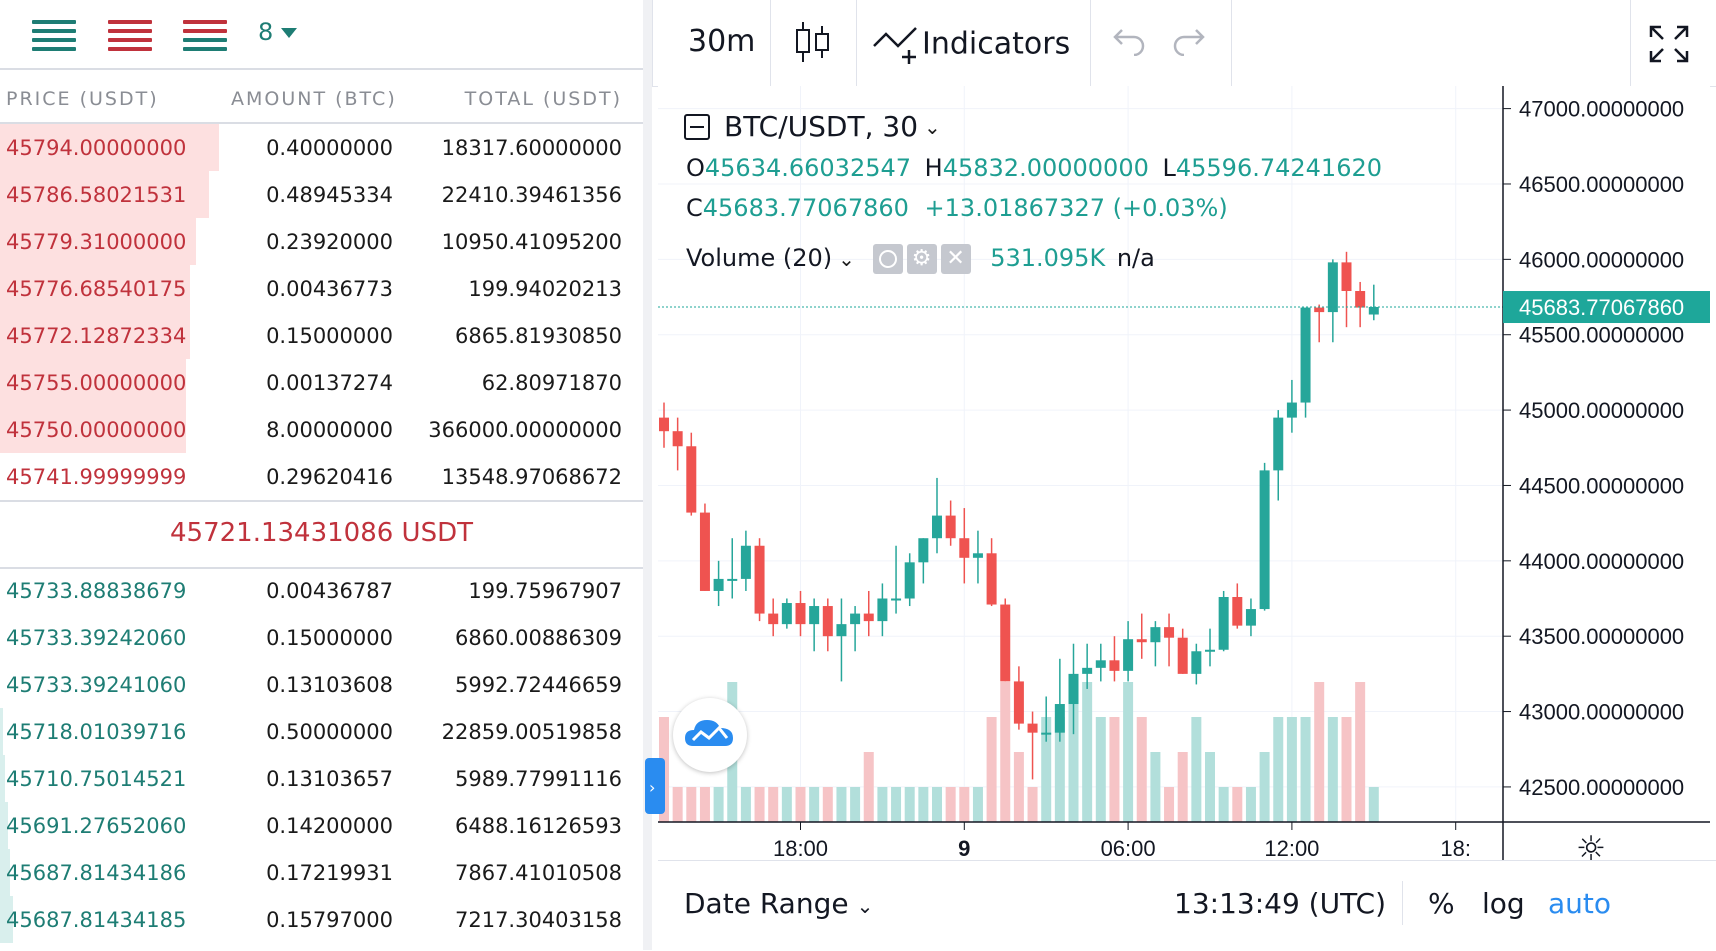 This screenshot has height=951, width=1716. I want to click on utc-clock: 13:13:49 (UTC), so click(1280, 903).